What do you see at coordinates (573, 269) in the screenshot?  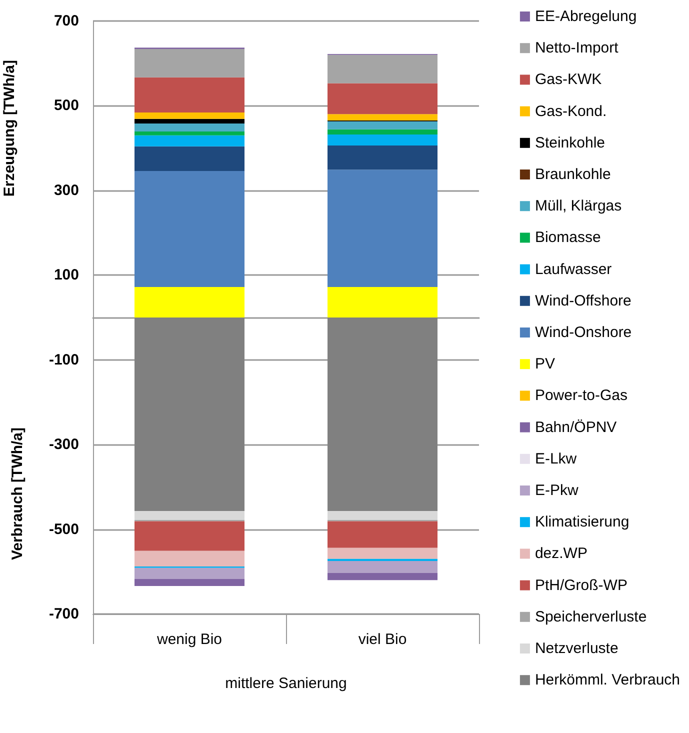 I see `legend-label: Laufwasser` at bounding box center [573, 269].